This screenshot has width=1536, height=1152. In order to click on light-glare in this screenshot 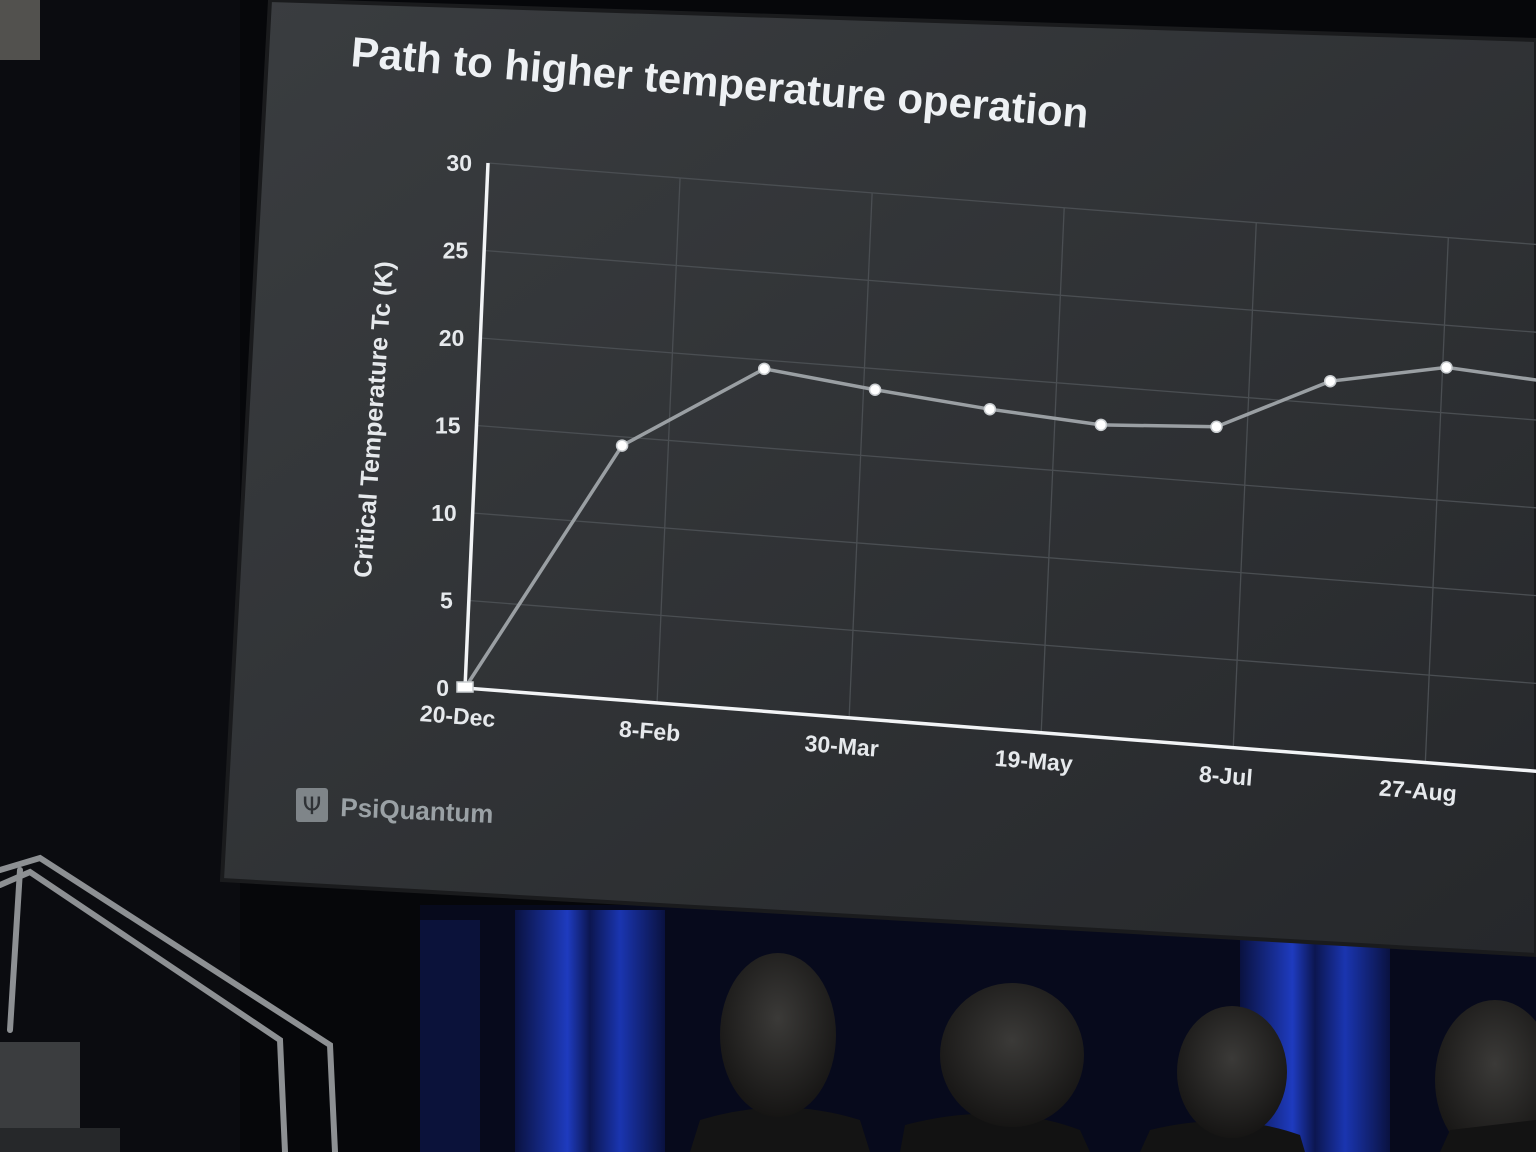, I will do `click(20, 30)`.